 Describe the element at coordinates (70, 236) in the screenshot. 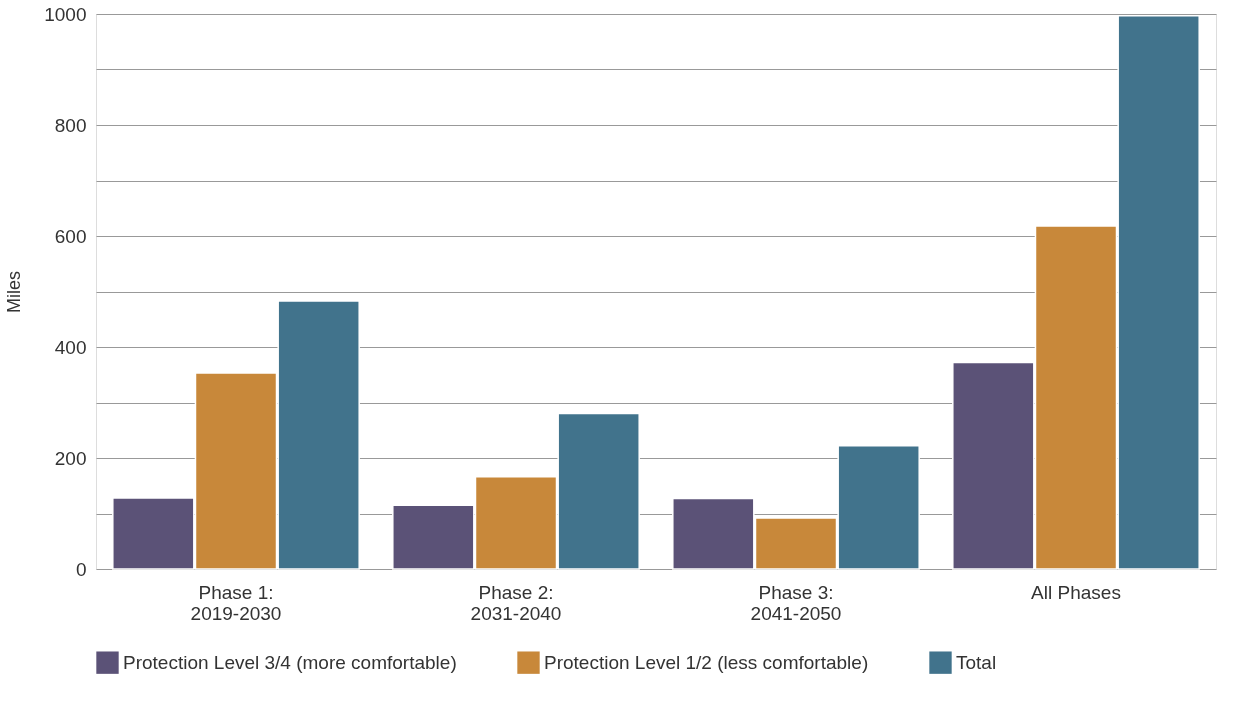

I see `y-tick-label: 600` at that location.